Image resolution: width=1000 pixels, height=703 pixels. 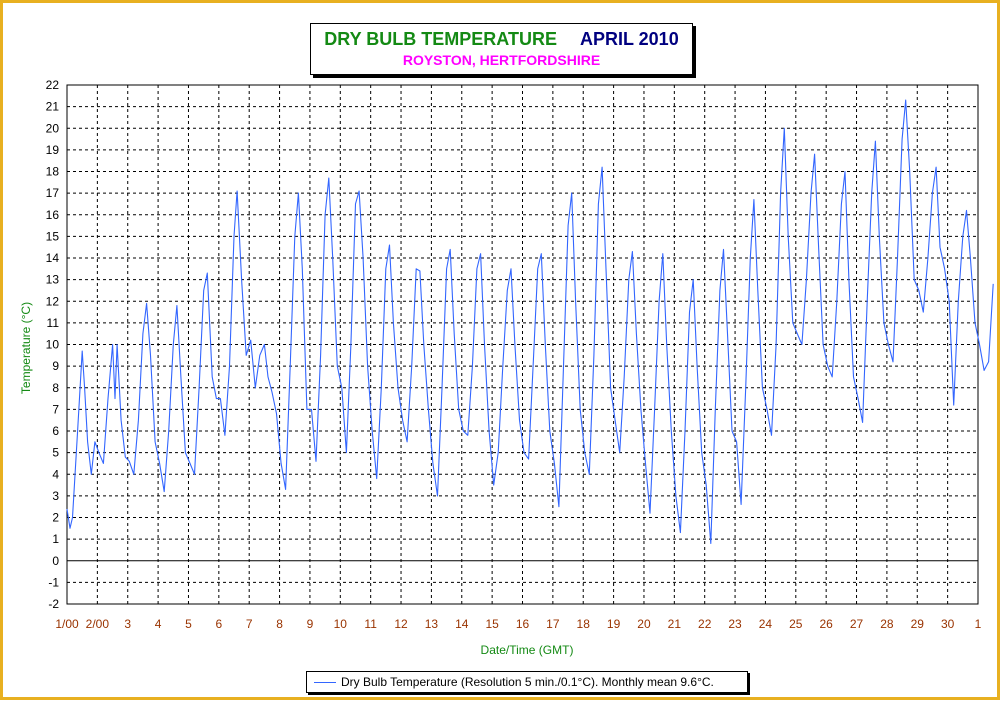 What do you see at coordinates (53, 258) in the screenshot?
I see `y-tick-label: 14` at bounding box center [53, 258].